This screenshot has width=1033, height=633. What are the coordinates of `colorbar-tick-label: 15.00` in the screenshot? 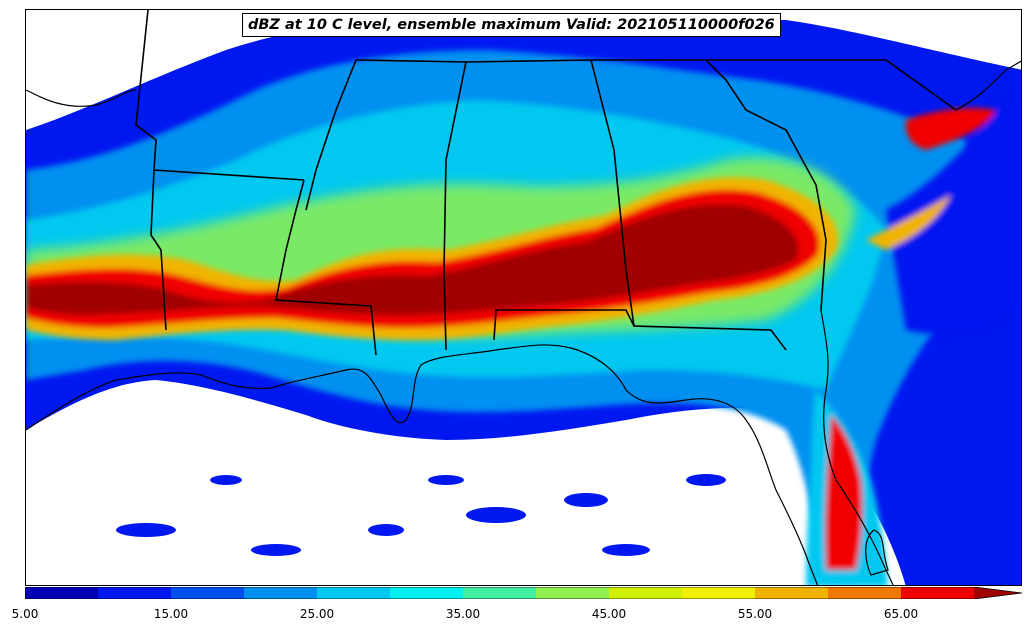 It's located at (171, 614).